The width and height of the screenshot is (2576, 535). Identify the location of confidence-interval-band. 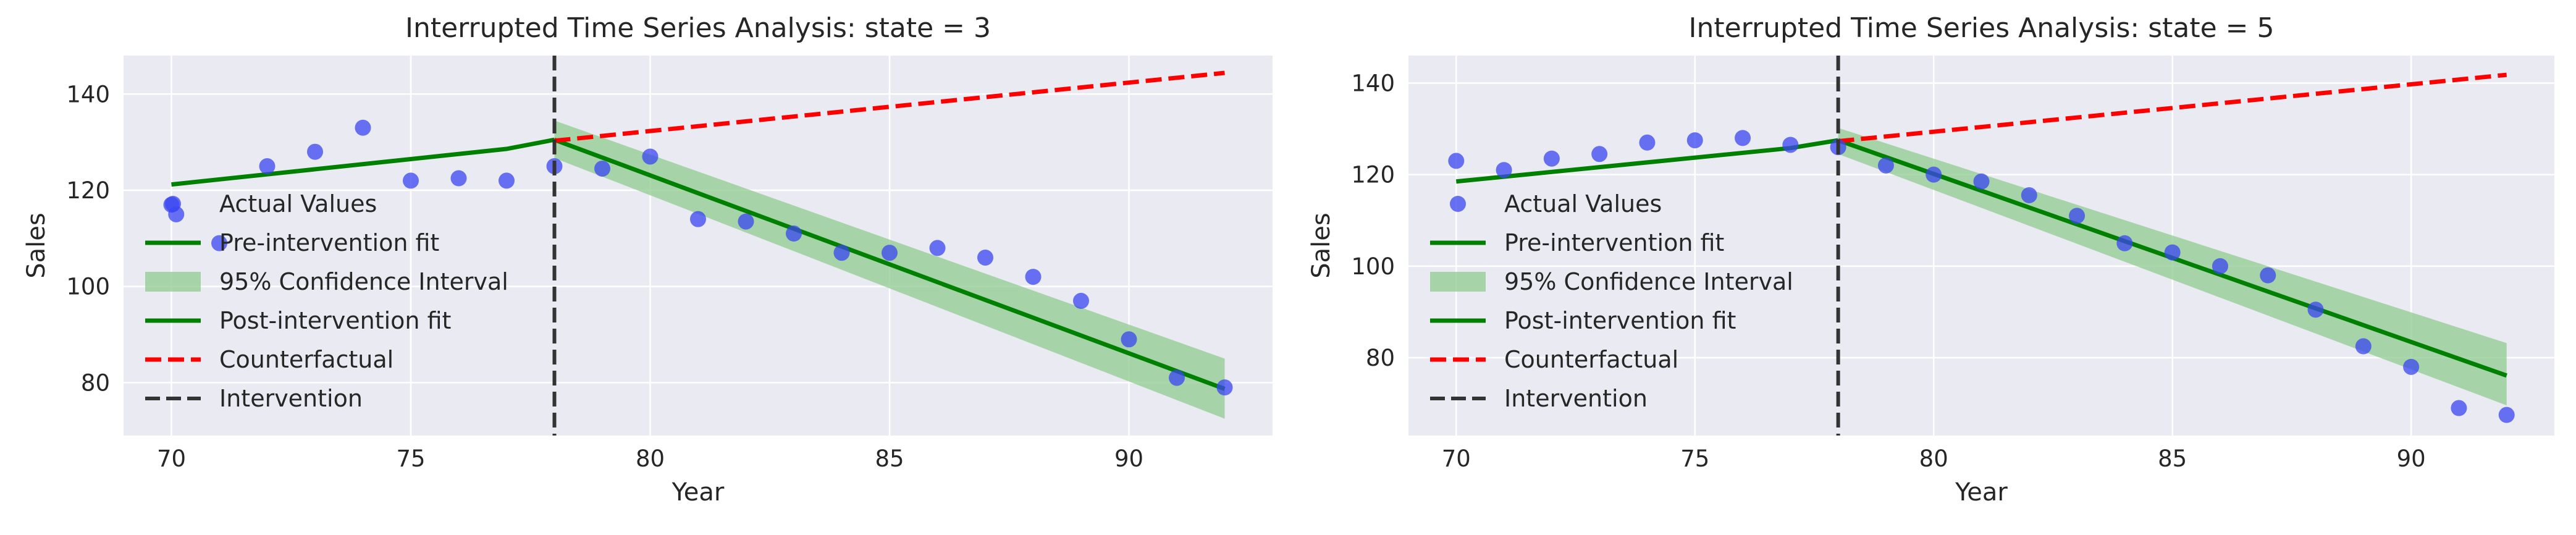
(889, 269).